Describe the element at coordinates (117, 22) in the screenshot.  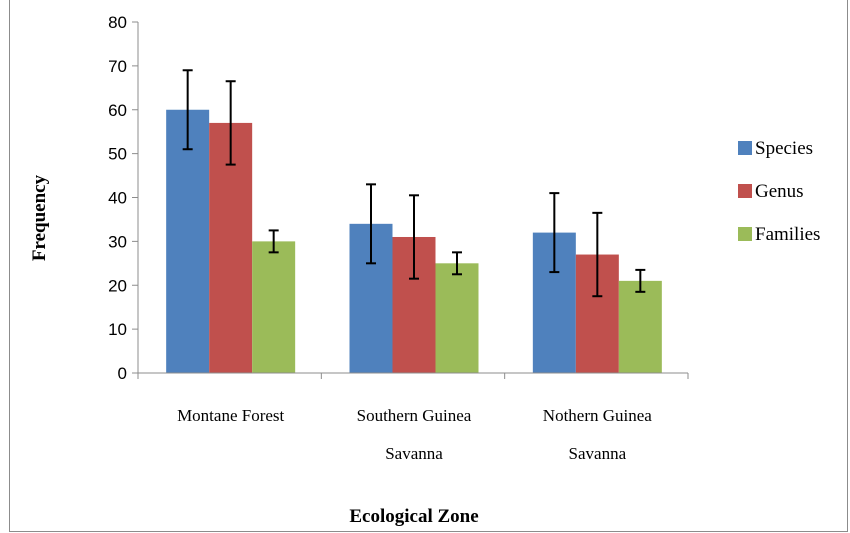
I see `y-tick-label: 80` at that location.